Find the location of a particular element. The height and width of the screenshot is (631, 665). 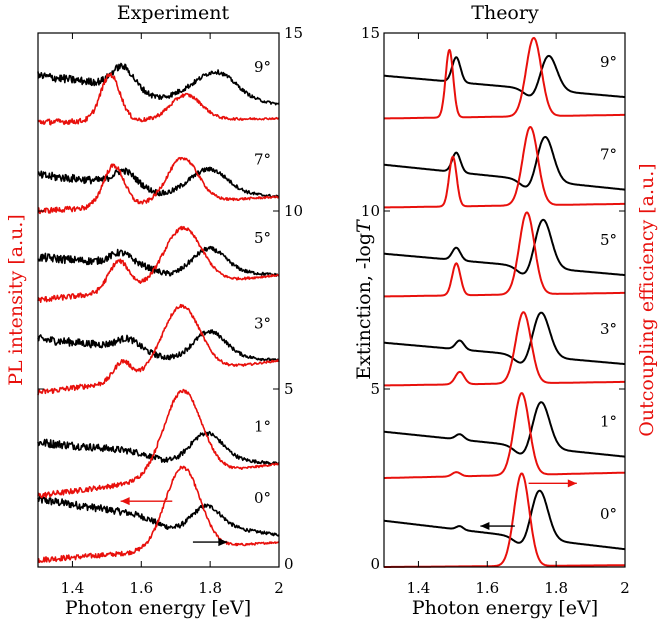

theory-angle-labels: 0° 1° 3° 5° 7° 9° is located at coordinates (608, 288).